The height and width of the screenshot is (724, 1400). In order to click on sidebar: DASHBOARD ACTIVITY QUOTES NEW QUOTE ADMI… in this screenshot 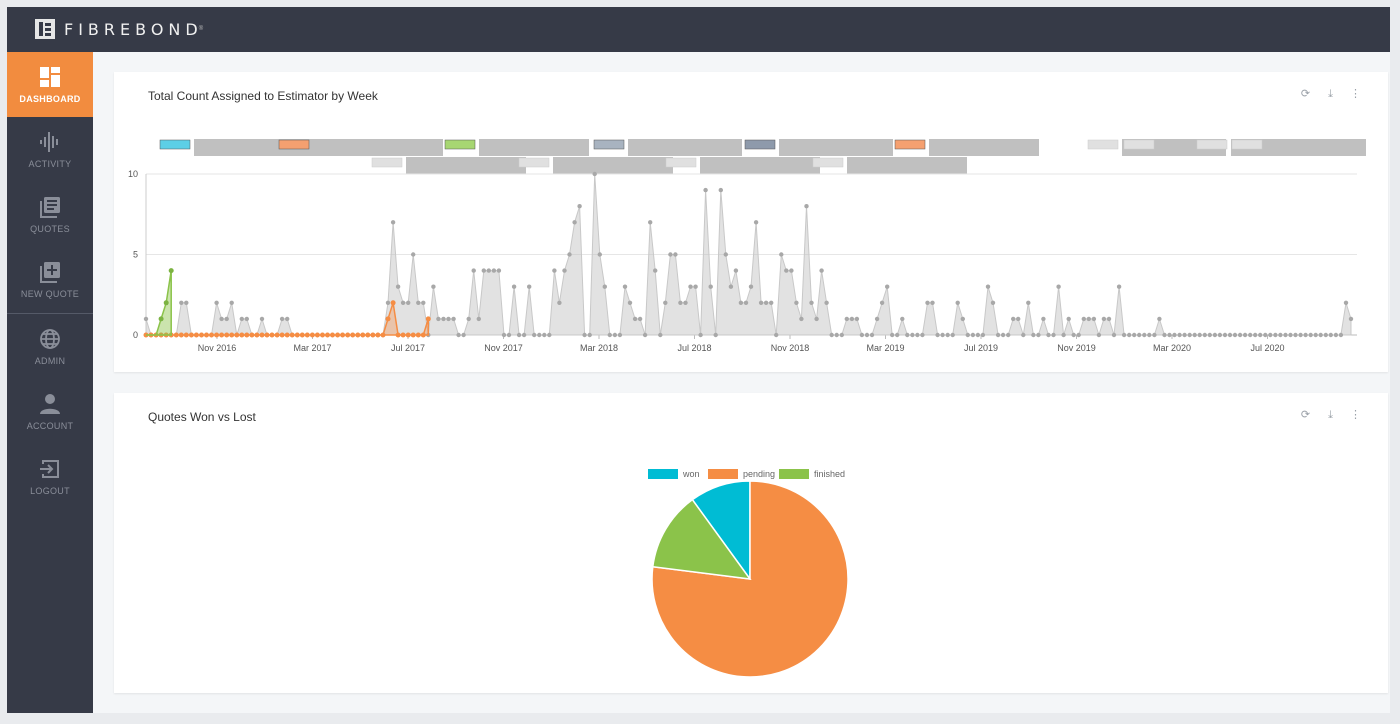, I will do `click(50, 382)`.